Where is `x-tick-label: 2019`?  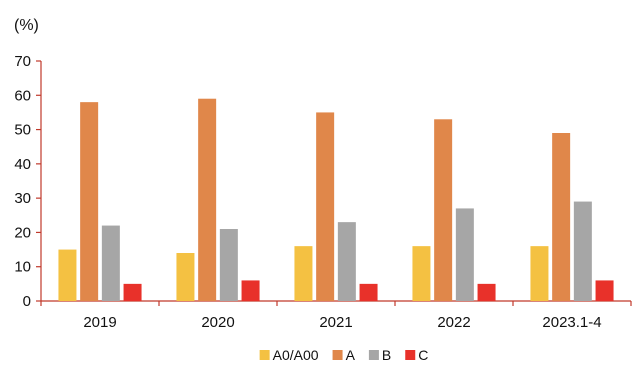
x-tick-label: 2019 is located at coordinates (99, 322).